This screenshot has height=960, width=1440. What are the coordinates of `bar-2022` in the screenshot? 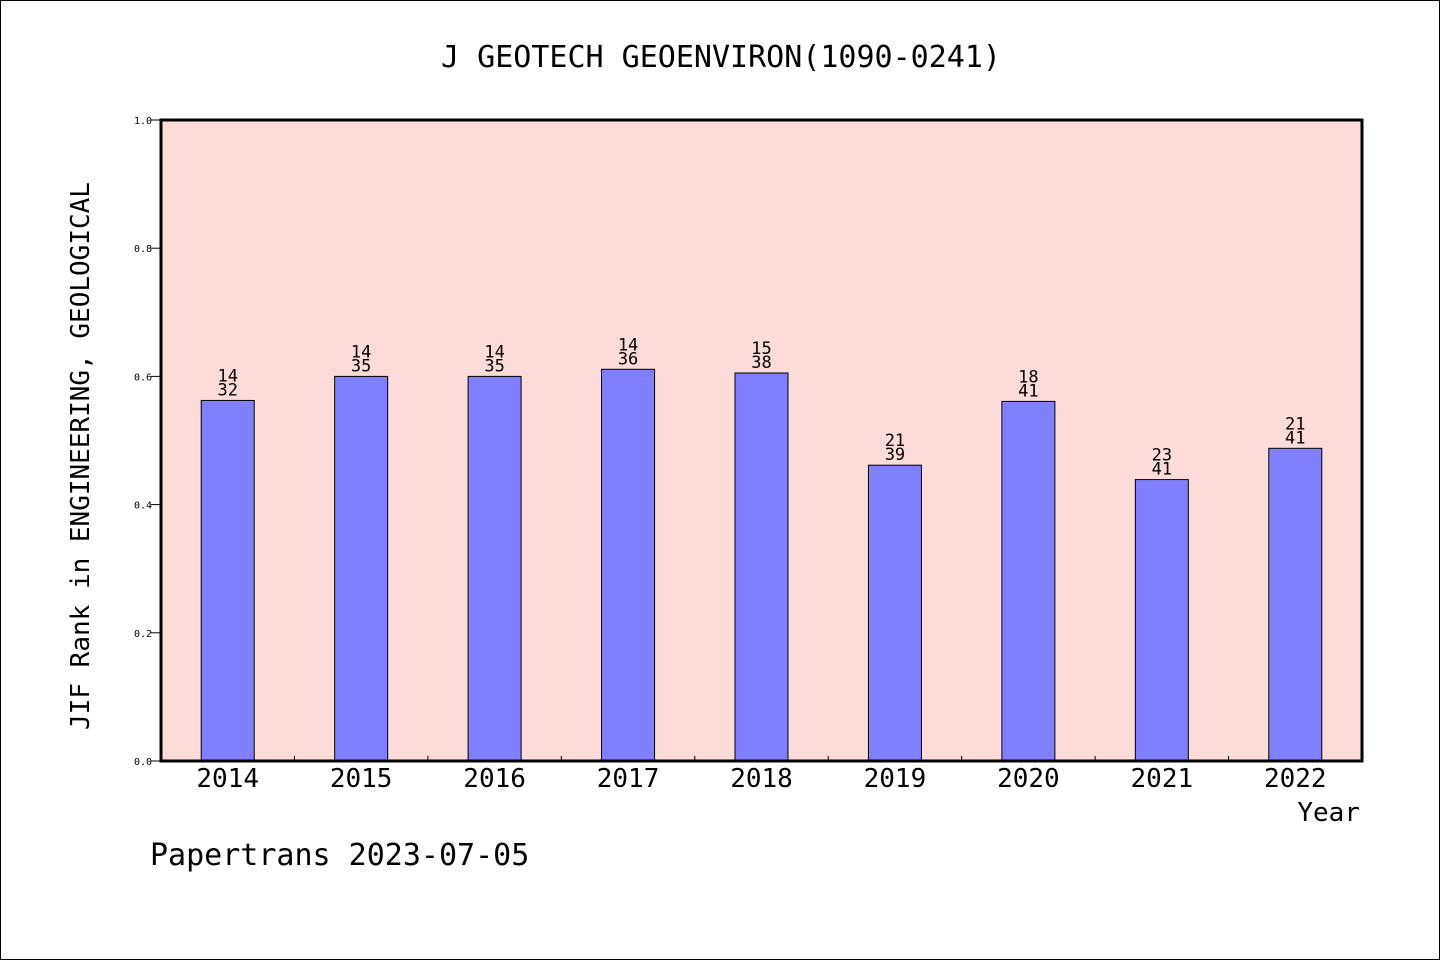 It's located at (1295, 604).